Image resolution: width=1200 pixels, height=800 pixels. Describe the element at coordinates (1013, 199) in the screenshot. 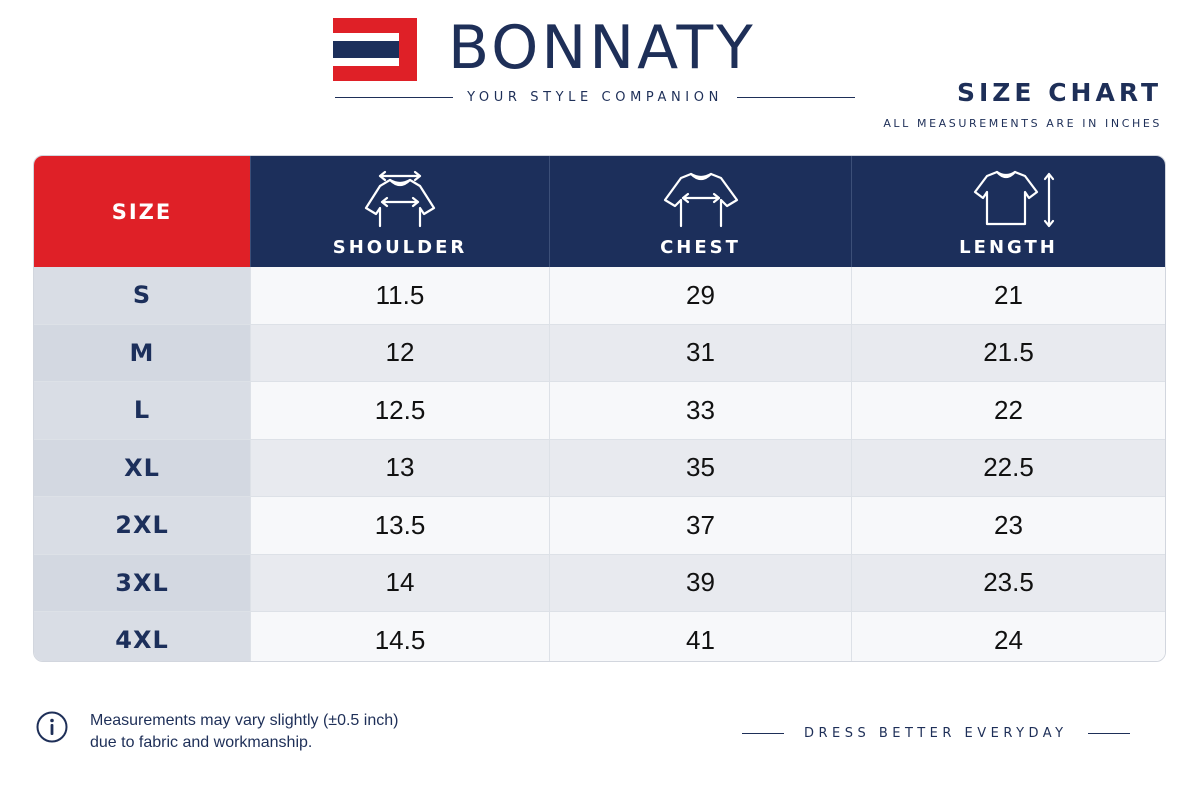

I see `shirt-length-icon` at that location.